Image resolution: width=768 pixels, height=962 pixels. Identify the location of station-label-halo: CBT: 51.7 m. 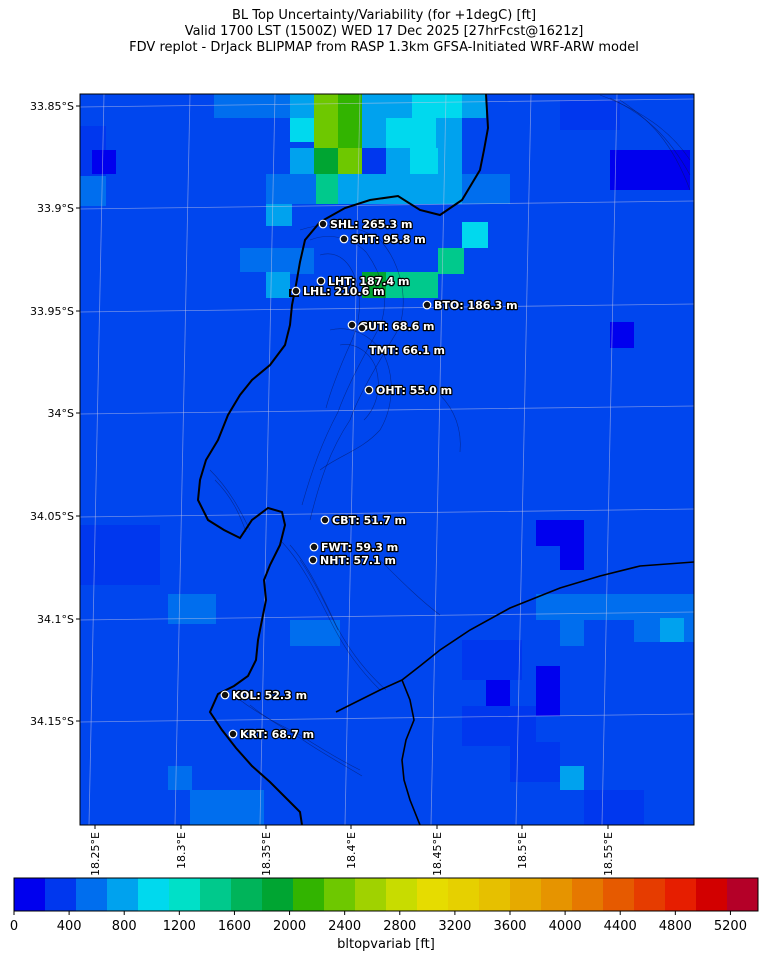
(369, 520).